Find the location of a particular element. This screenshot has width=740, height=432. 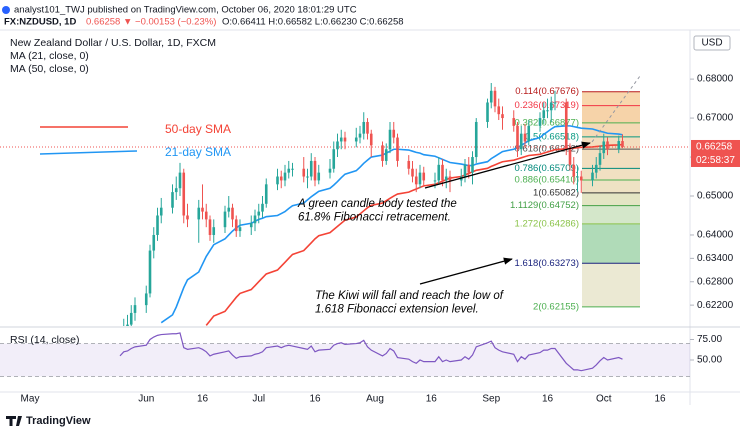

rsi-line is located at coordinates (371, 352).